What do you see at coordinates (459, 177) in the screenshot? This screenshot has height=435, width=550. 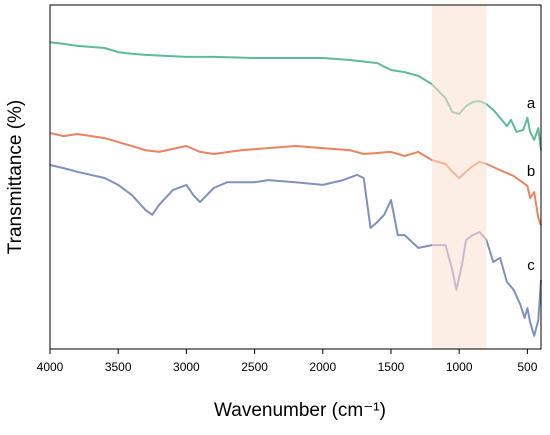 I see `highlight-band` at bounding box center [459, 177].